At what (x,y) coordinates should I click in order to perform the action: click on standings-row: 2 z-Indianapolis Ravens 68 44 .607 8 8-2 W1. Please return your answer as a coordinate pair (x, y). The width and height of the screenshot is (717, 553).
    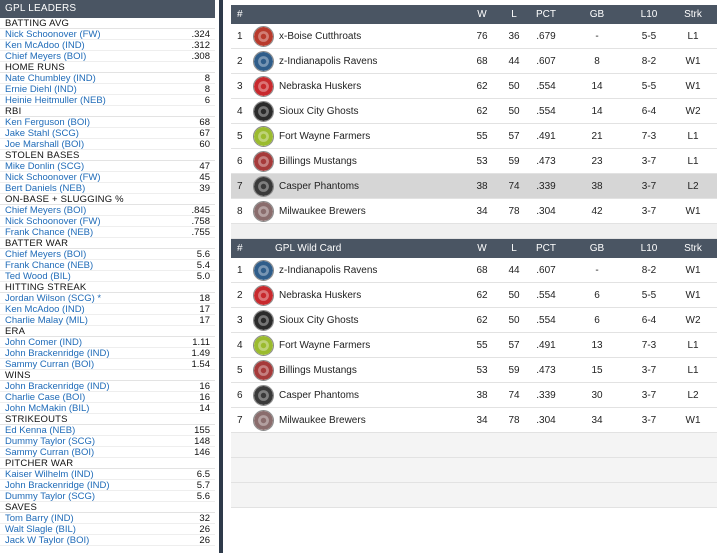
    Looking at the image, I should click on (474, 61).